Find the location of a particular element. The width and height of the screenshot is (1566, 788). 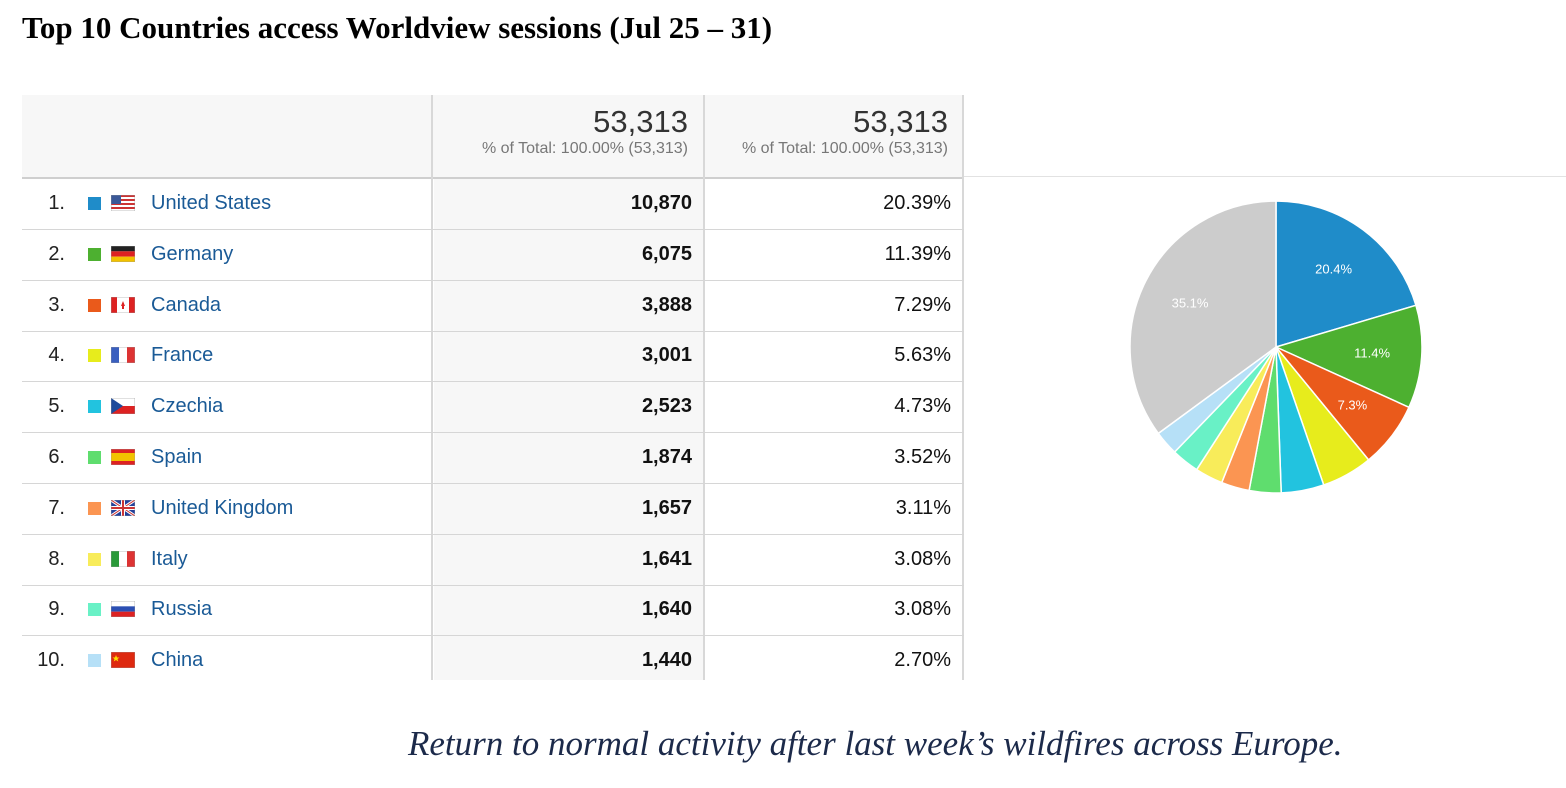

table-header is located at coordinates (493, 137).